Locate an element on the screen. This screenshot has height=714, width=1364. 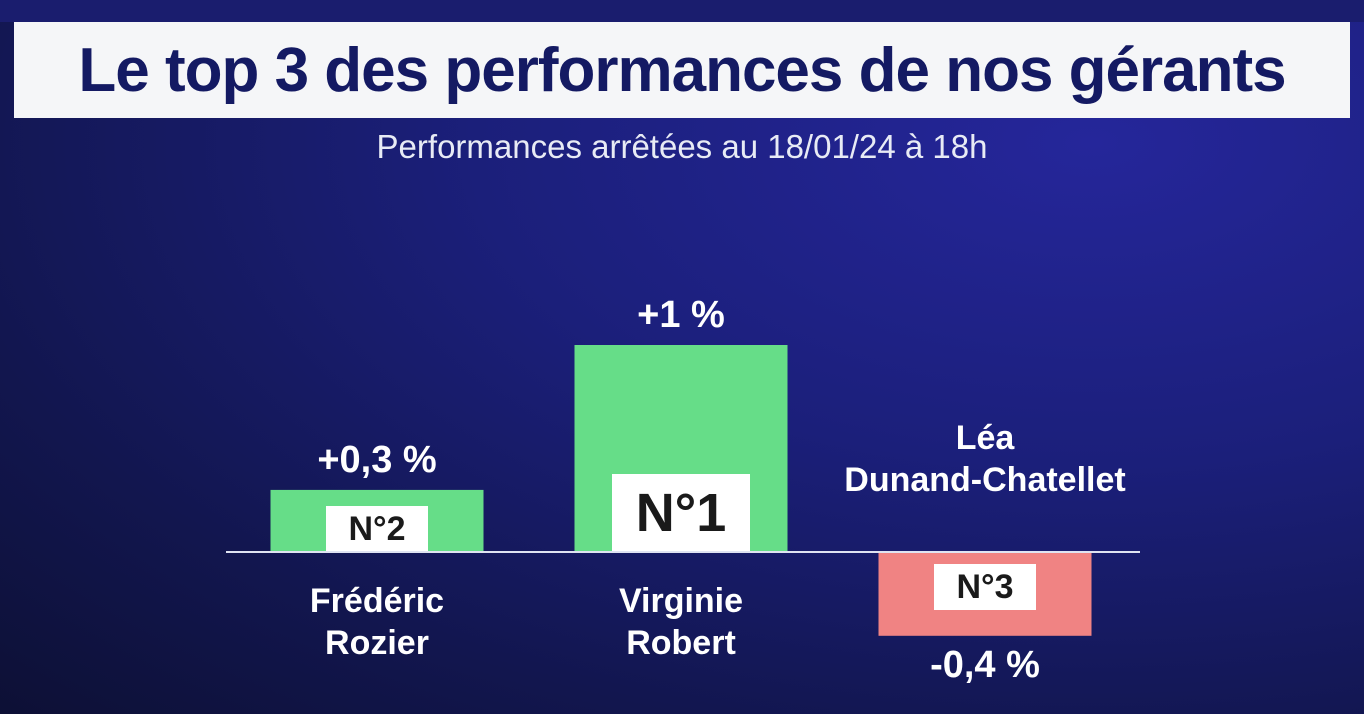
category-label: Robert is located at coordinates (681, 643).